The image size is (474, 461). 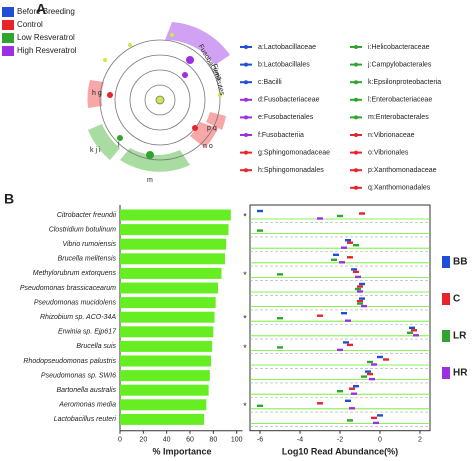 I want to click on taxon-label: b:Lactobacillales, so click(x=284, y=64).